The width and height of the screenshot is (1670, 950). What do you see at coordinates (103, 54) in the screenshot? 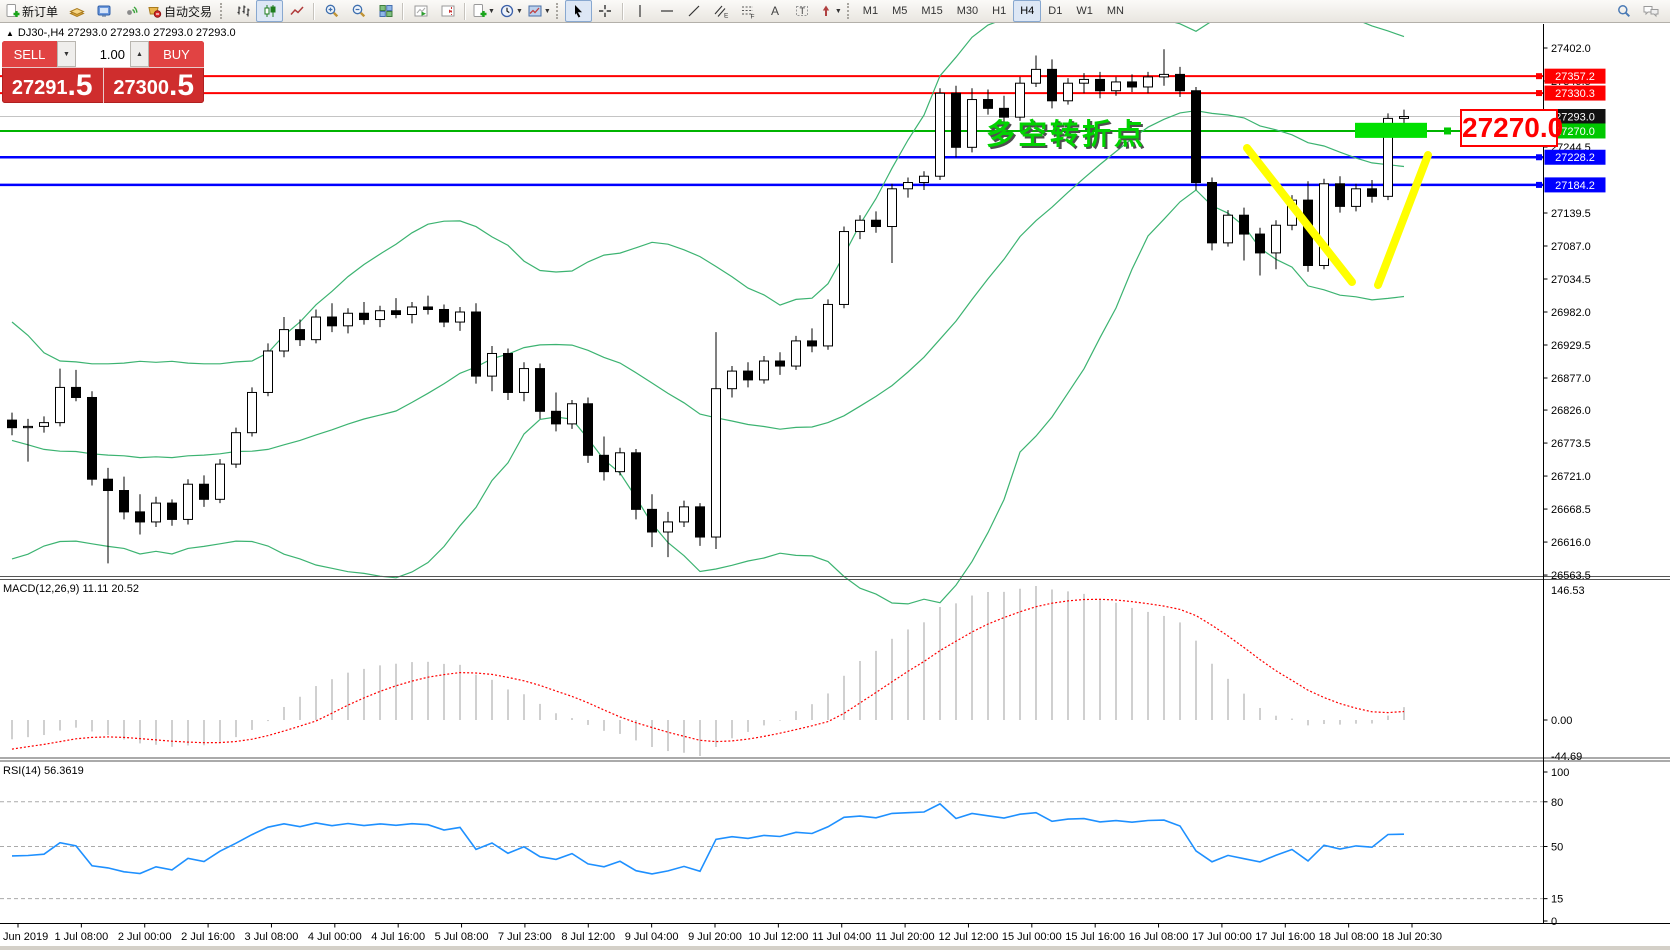
I see `volume-input: 1.00` at bounding box center [103, 54].